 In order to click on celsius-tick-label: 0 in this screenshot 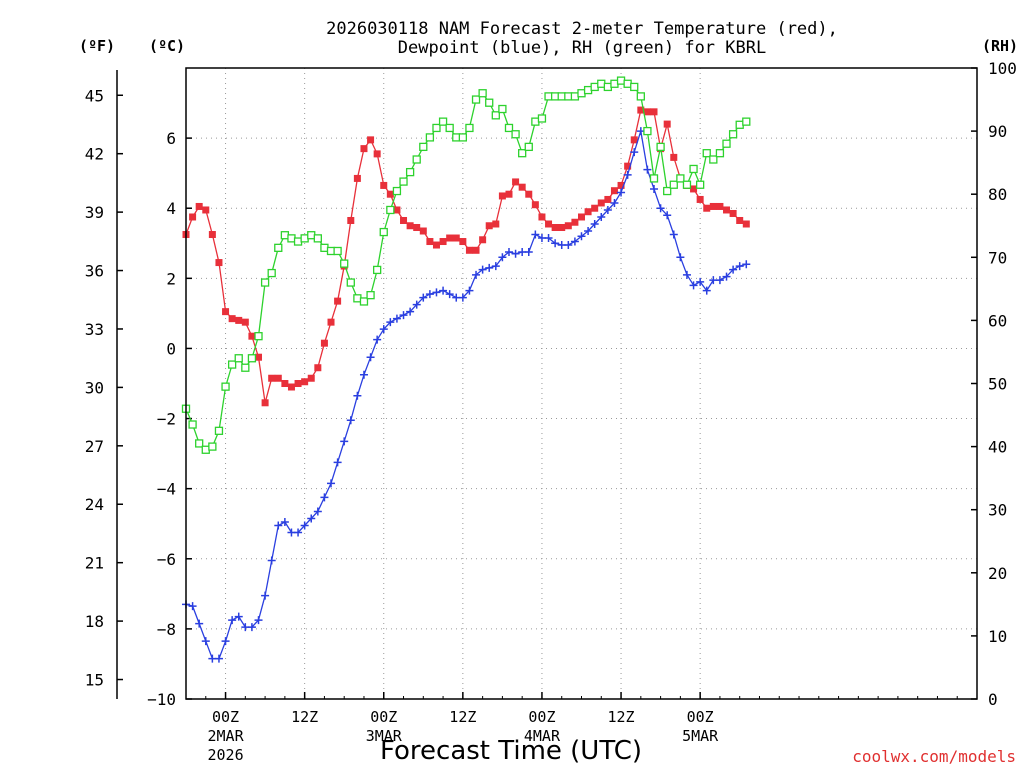, I will do `click(171, 348)`.